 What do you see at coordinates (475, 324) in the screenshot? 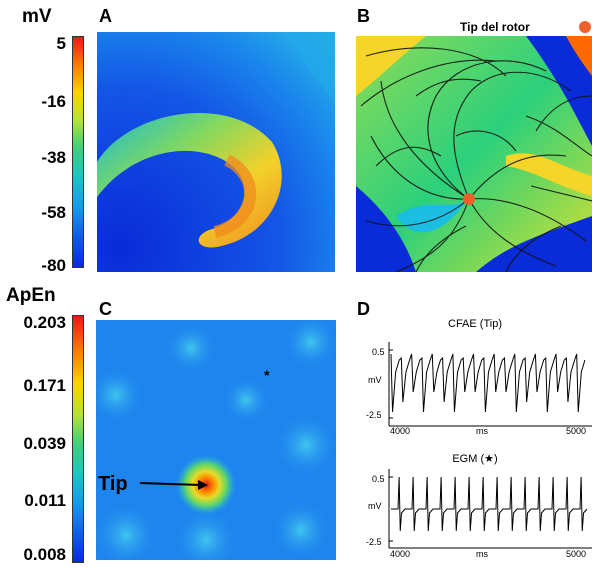
I see `trace-title: CFAE (Tip)` at bounding box center [475, 324].